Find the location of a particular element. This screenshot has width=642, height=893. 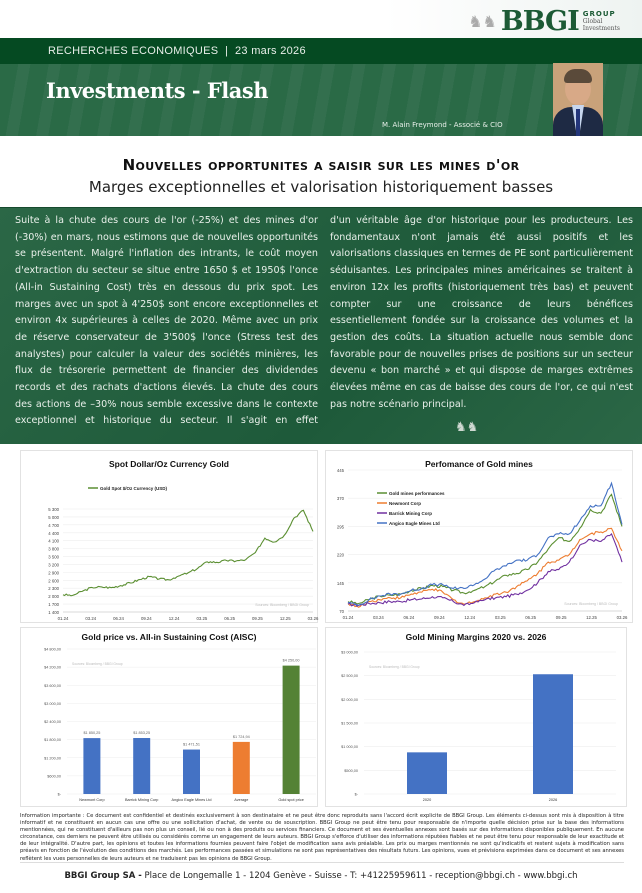

legend-label: Gold mines performances is located at coordinates (417, 493).